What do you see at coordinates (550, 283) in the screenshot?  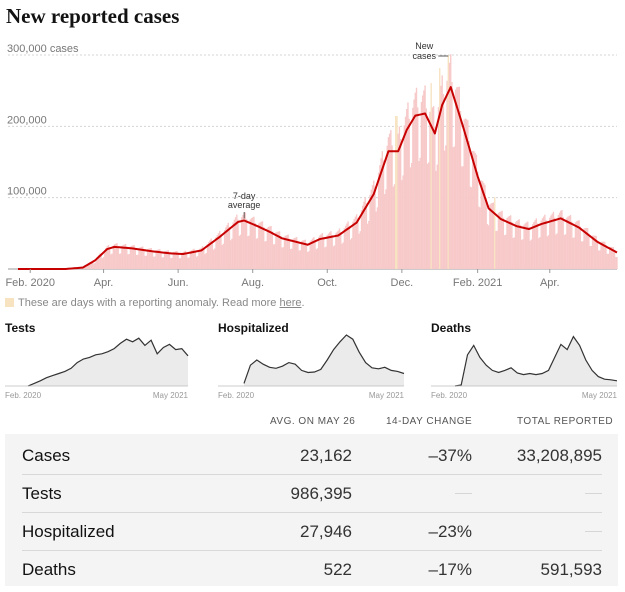 I see `x-tick-label: Apr.` at bounding box center [550, 283].